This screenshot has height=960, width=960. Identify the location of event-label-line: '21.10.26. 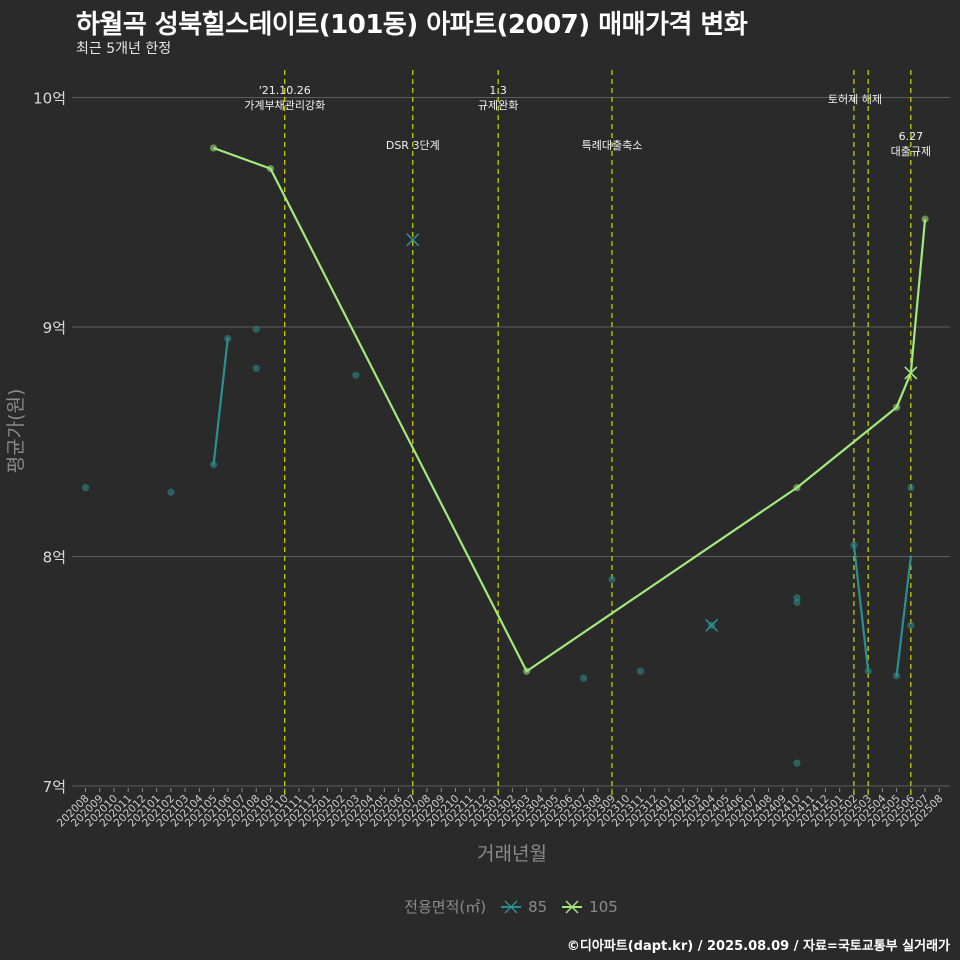
(285, 90).